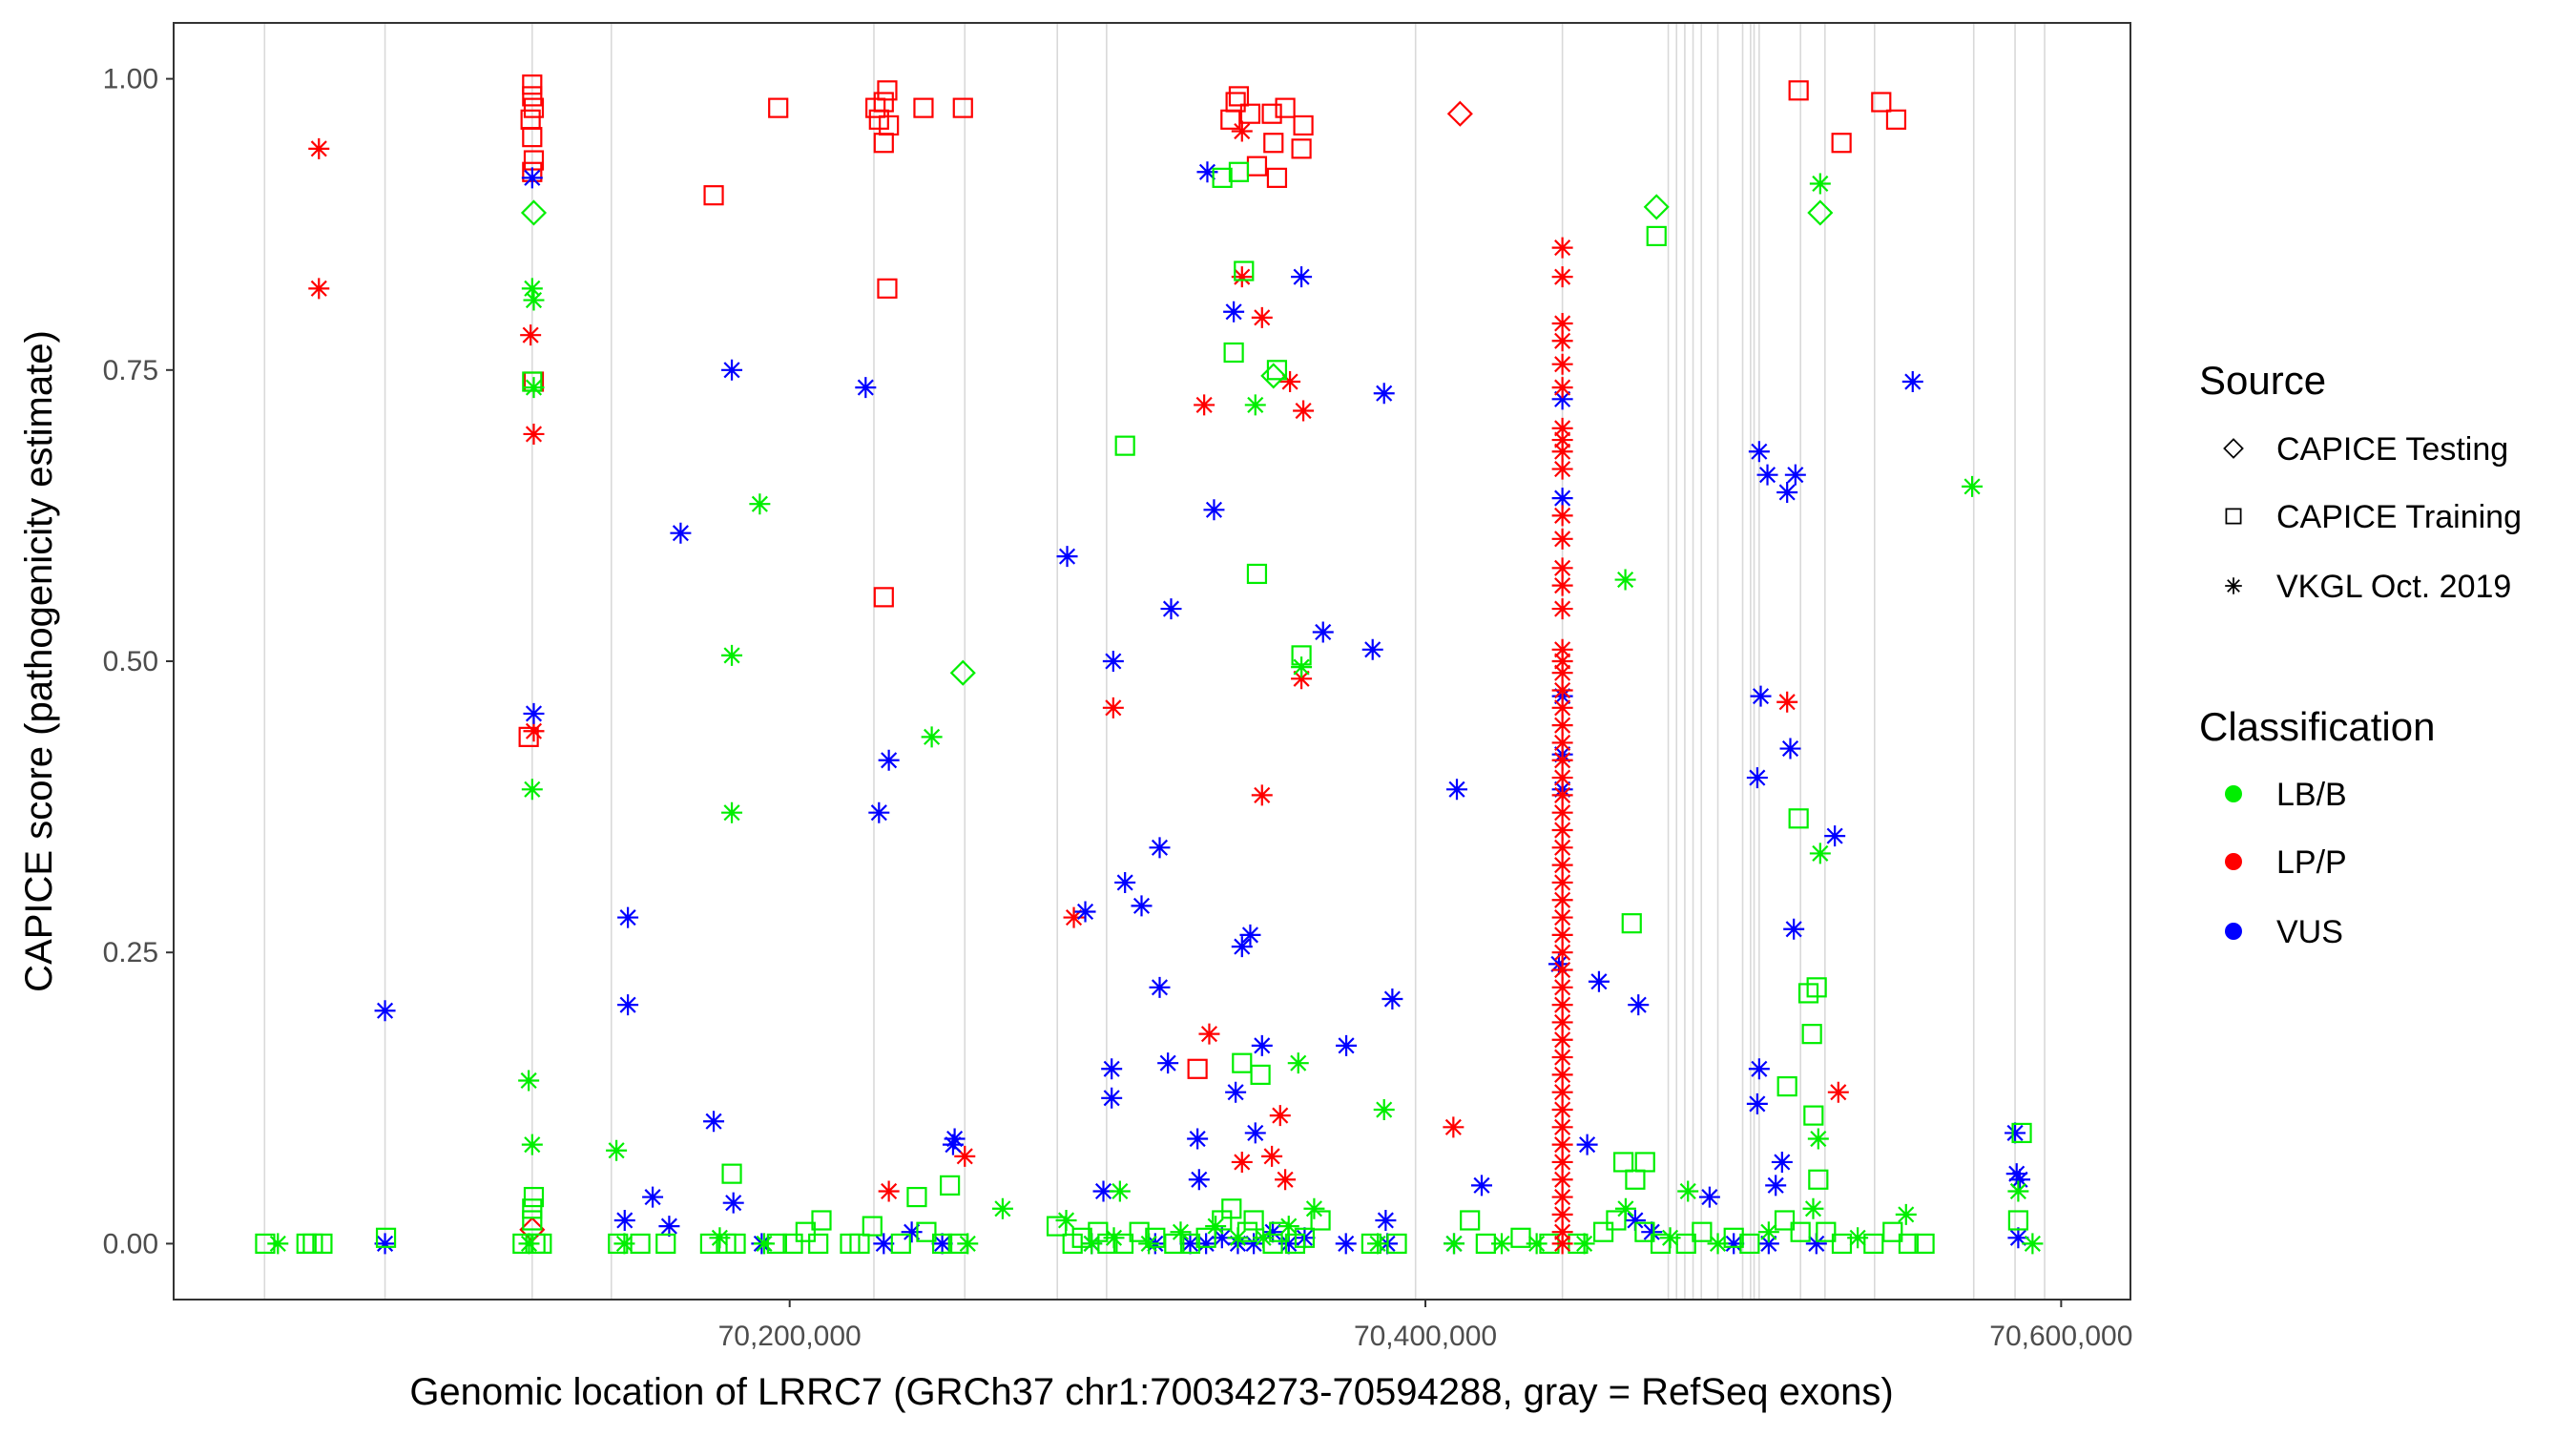  Describe the element at coordinates (2060, 1336) in the screenshot. I see `x-tick-label: 70,600,000` at that location.